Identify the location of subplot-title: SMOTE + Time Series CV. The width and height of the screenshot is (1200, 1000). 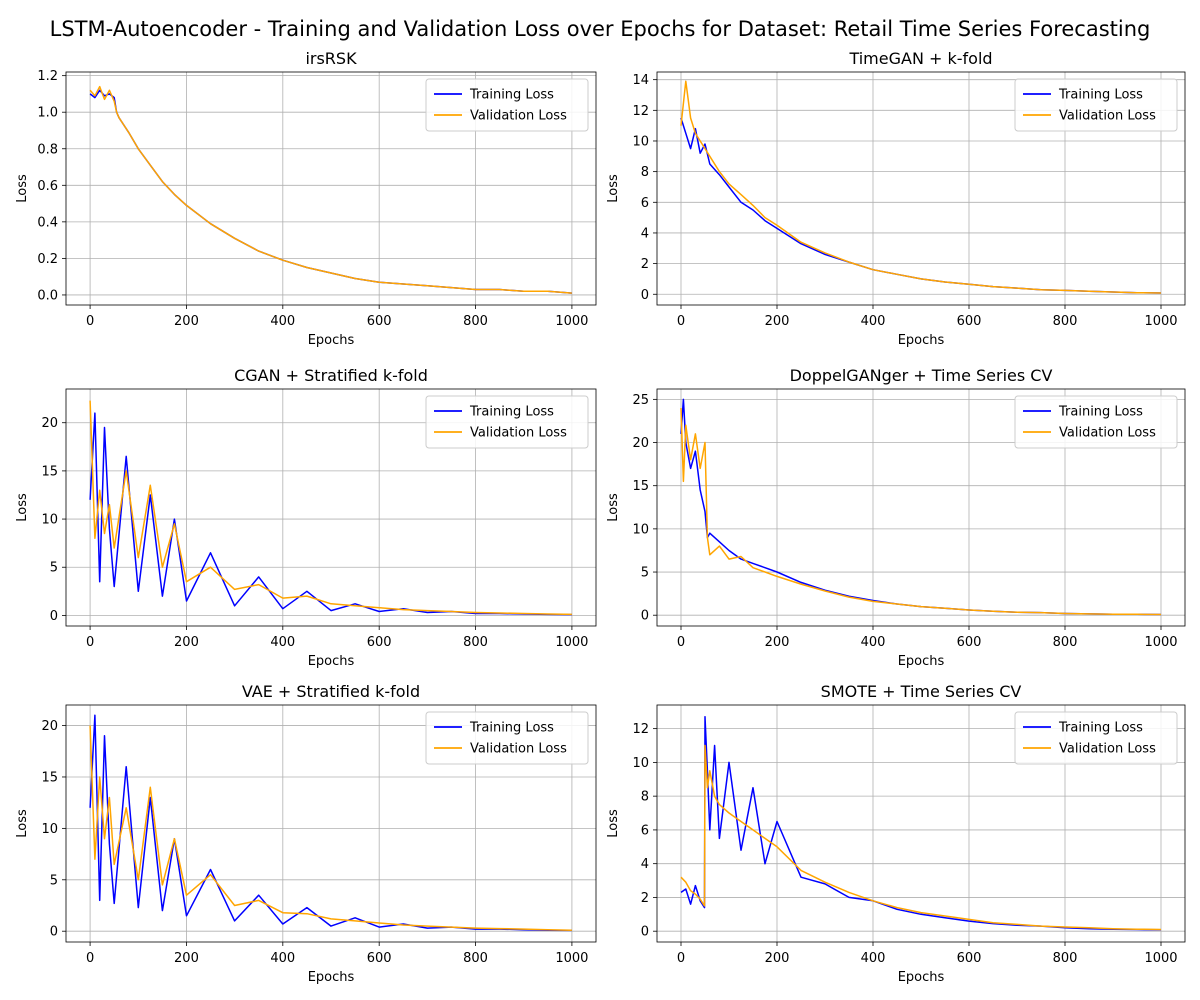
(921, 691).